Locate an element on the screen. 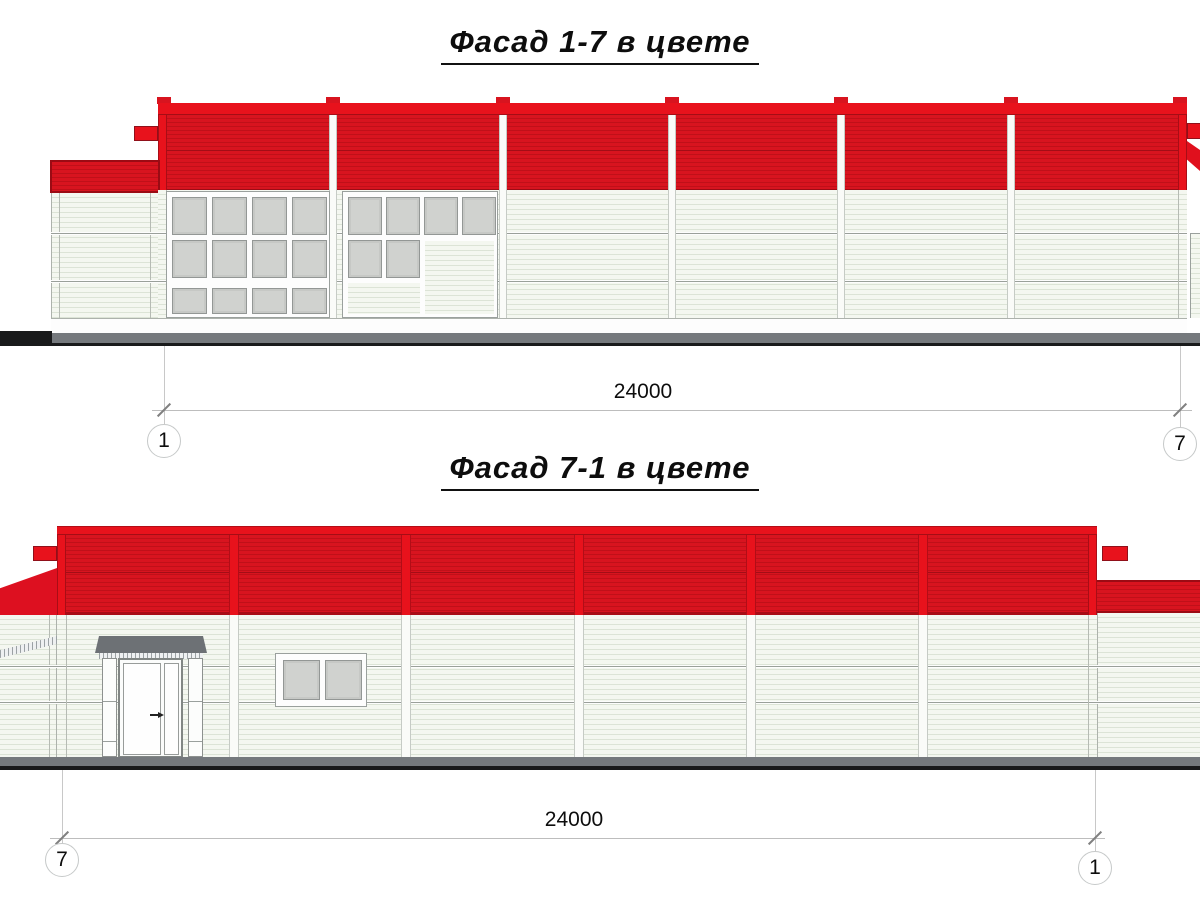  door-leaf-left is located at coordinates (142, 709).